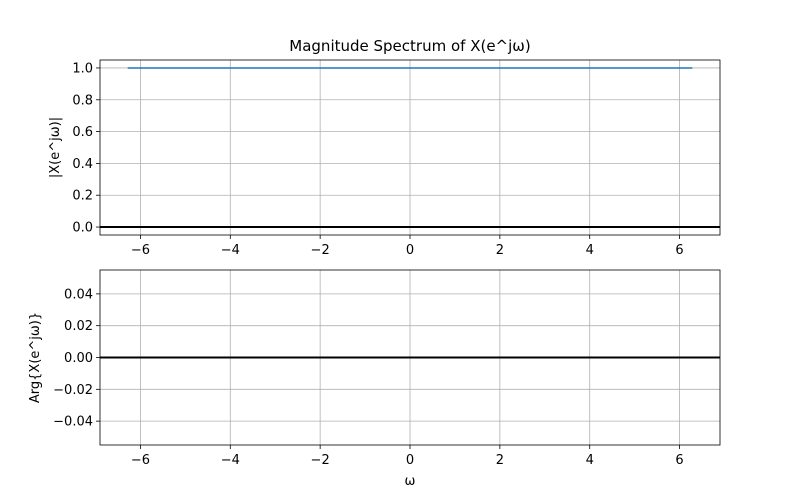 The height and width of the screenshot is (500, 800). Describe the element at coordinates (140, 460) in the screenshot. I see `phase-x-tick-label: −6` at that location.